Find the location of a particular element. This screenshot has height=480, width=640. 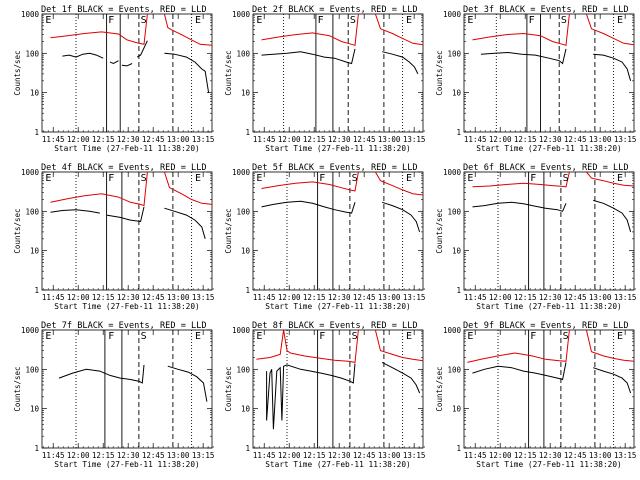

panel-title: Det 2f BLACK = Events, RED = LLD is located at coordinates (335, 10).